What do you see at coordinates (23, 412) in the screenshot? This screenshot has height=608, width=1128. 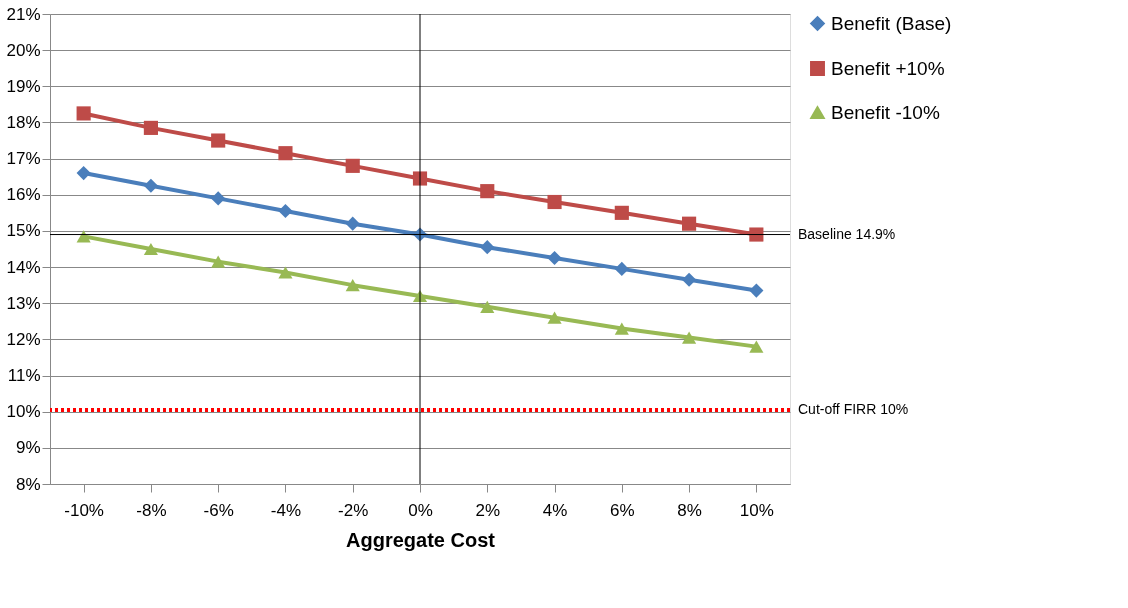 I see `y-tick-label: 10%` at bounding box center [23, 412].